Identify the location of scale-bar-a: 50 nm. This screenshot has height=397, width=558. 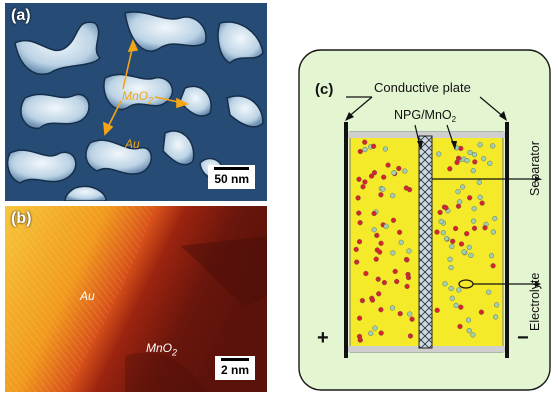
(231, 177).